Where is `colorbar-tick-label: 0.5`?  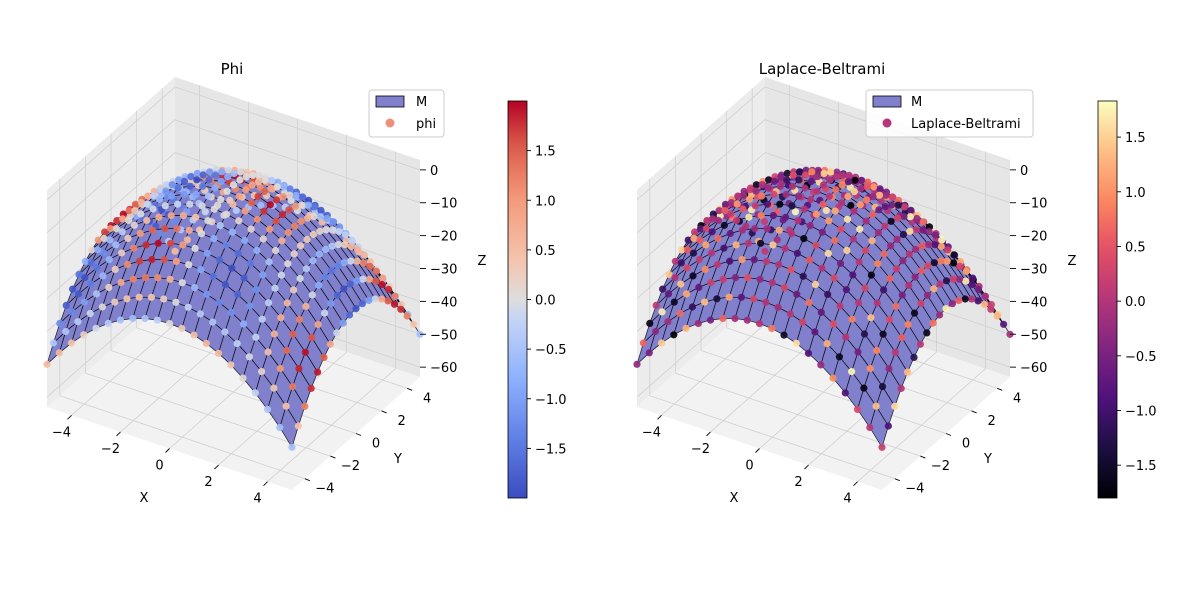 colorbar-tick-label: 0.5 is located at coordinates (1135, 248).